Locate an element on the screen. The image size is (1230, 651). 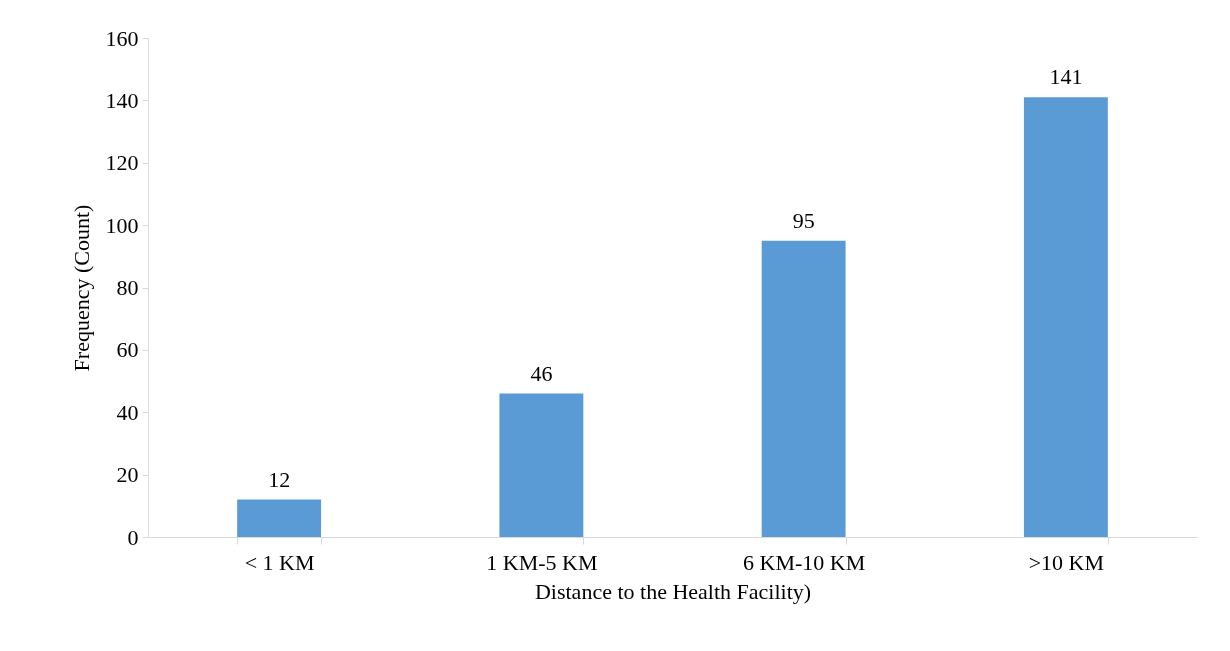
x-tick-label: 1 KM-5 KM is located at coordinates (542, 562).